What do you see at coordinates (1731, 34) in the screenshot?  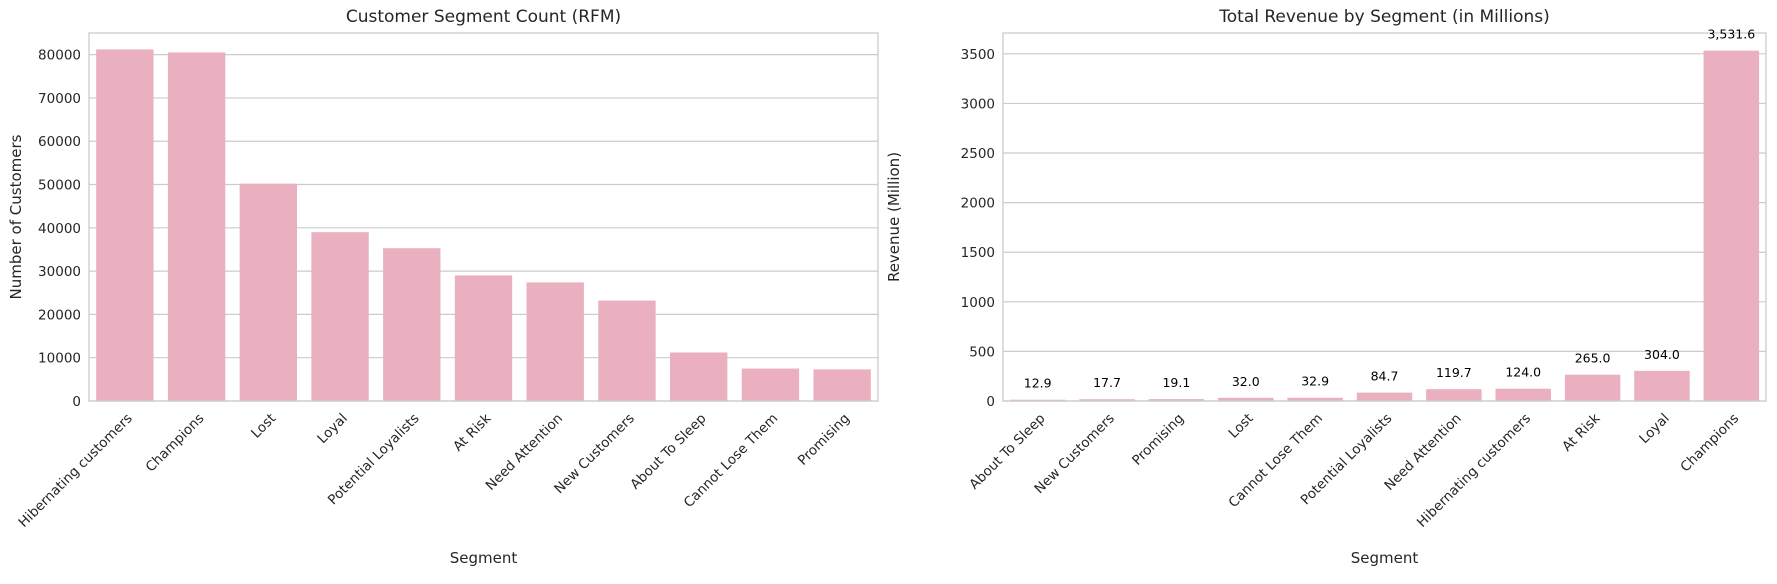 I see `data-label: 3,531.6` at bounding box center [1731, 34].